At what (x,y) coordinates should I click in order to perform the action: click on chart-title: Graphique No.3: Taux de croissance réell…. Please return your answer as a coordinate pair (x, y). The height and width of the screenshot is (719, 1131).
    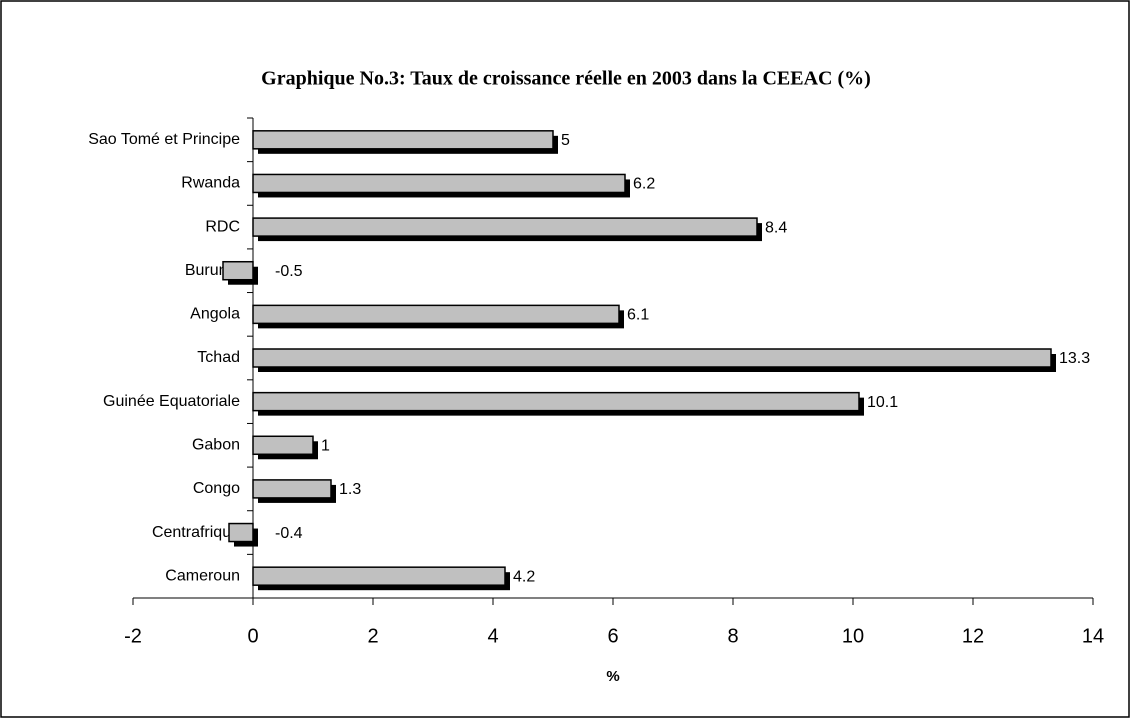
    Looking at the image, I should click on (566, 79).